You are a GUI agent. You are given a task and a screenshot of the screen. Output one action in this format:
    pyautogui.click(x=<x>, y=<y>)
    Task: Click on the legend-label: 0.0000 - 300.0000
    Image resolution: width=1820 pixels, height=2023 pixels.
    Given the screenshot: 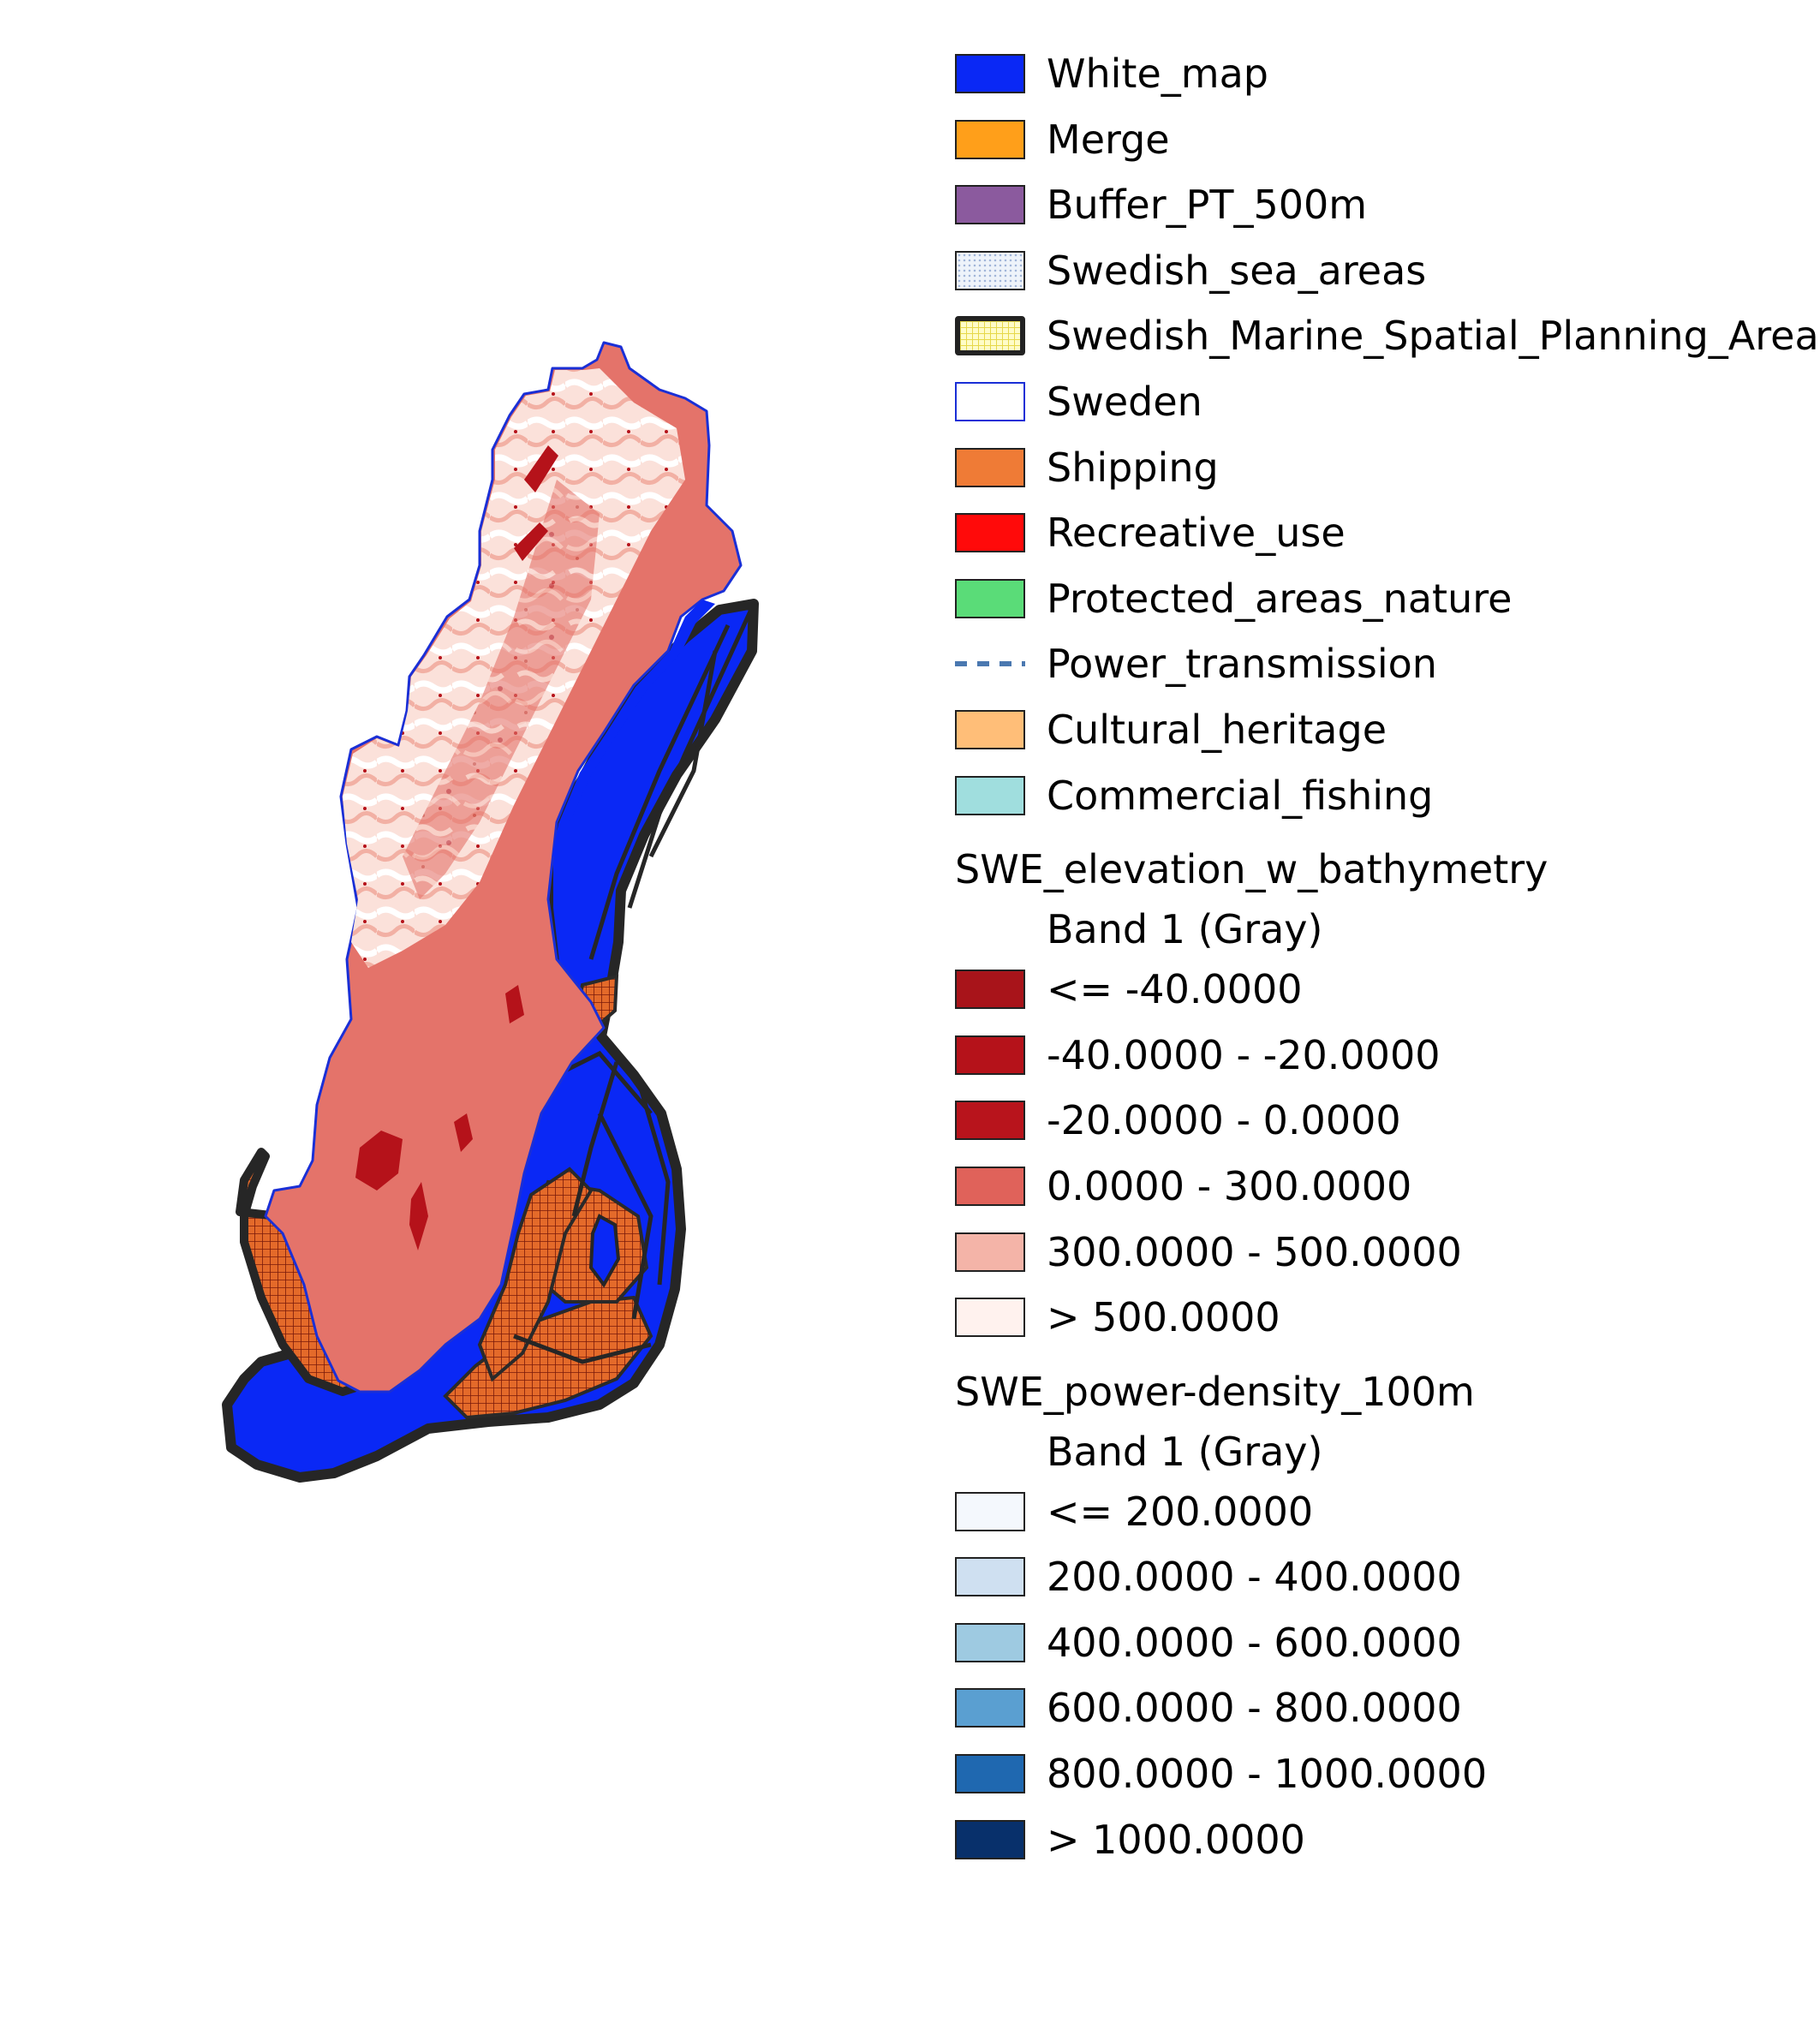 What is the action you would take?
    pyautogui.click(x=1229, y=1185)
    